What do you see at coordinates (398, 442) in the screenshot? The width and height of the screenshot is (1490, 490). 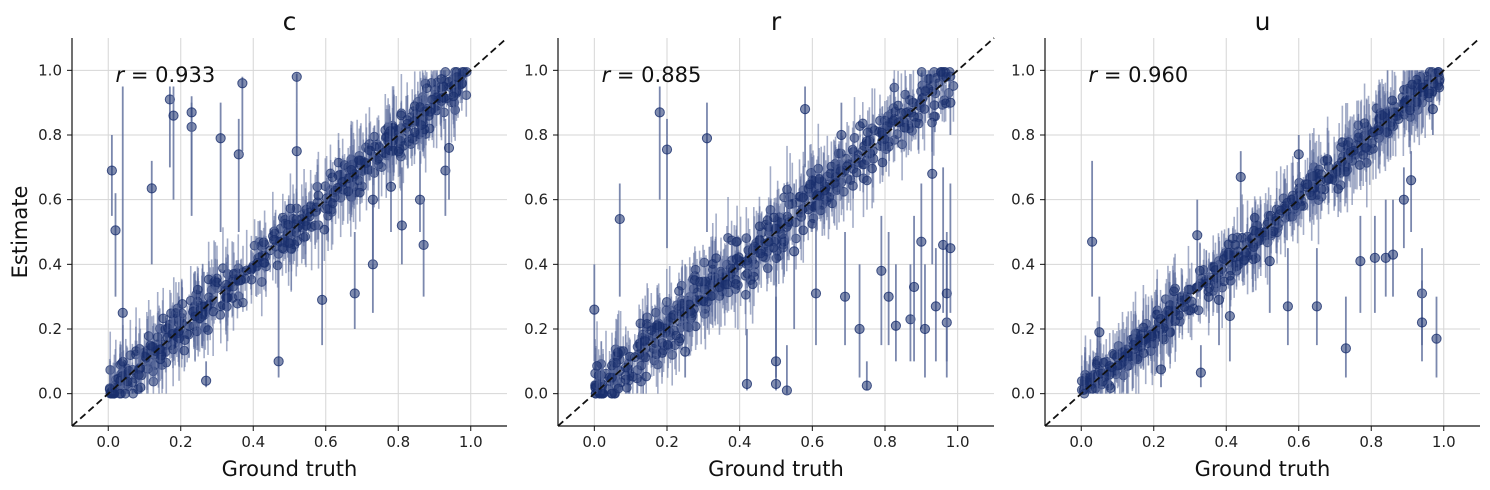 I see `x-tick-label: 0.8` at bounding box center [398, 442].